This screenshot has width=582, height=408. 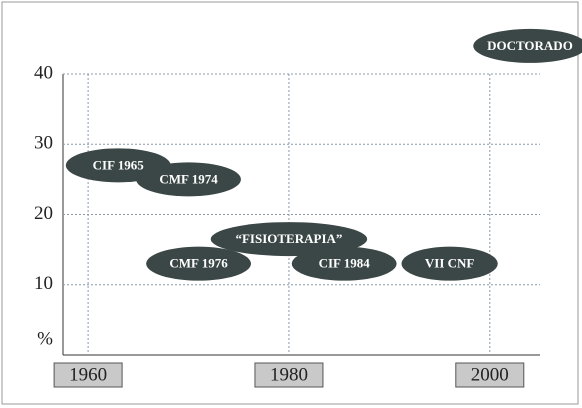 I want to click on point-label: CIF 1984, so click(x=345, y=263).